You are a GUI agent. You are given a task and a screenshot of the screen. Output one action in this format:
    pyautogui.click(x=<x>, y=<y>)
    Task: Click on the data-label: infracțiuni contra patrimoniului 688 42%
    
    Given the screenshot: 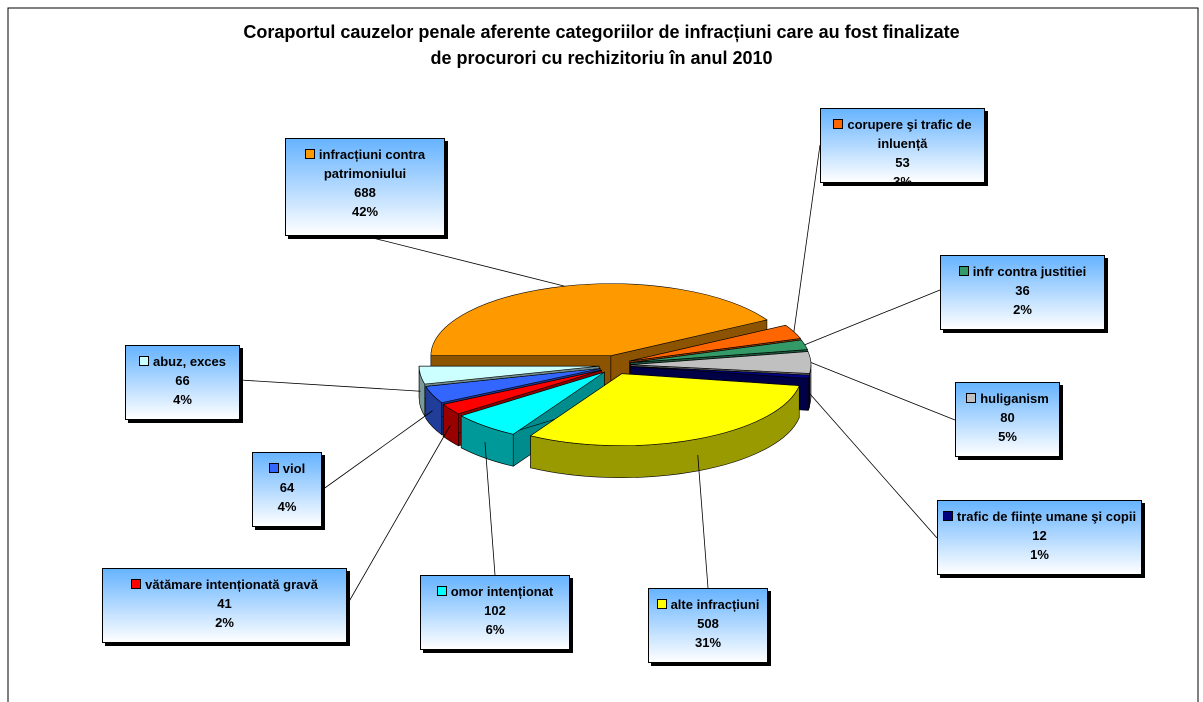 What is the action you would take?
    pyautogui.click(x=365, y=187)
    